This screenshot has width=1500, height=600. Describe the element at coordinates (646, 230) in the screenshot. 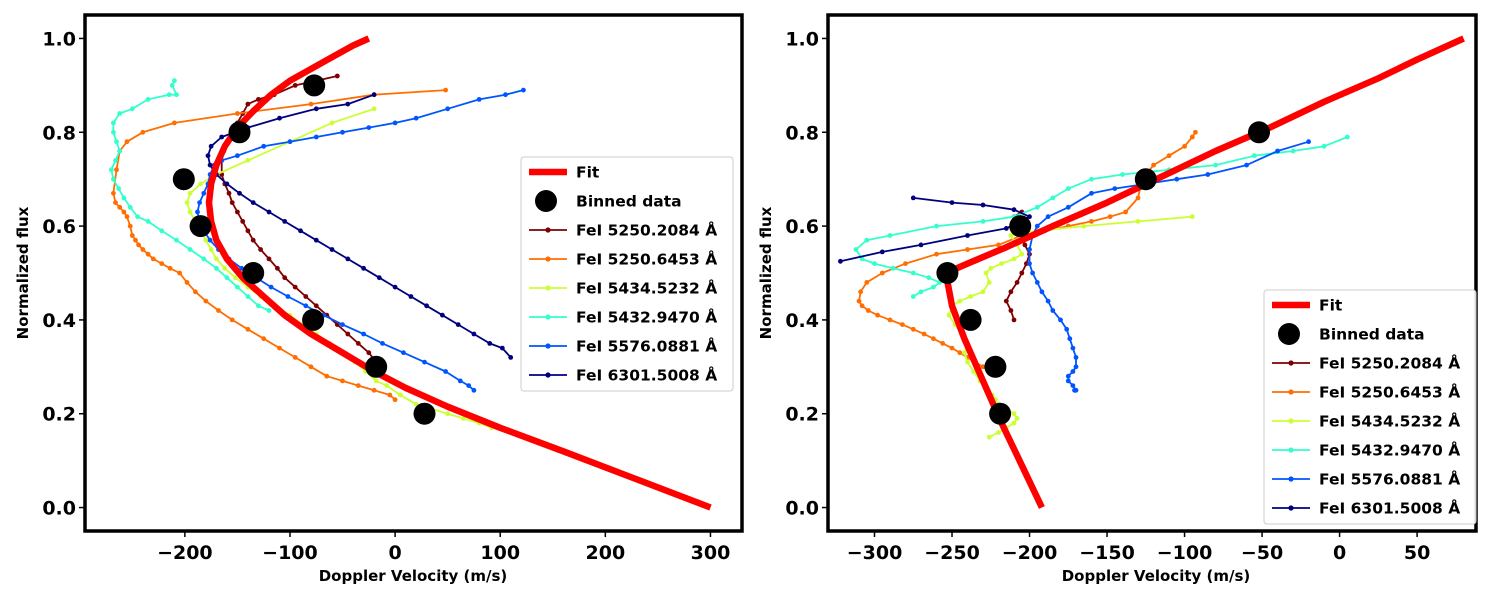

I see `legend-label: FeI 5250.2084 Å` at that location.